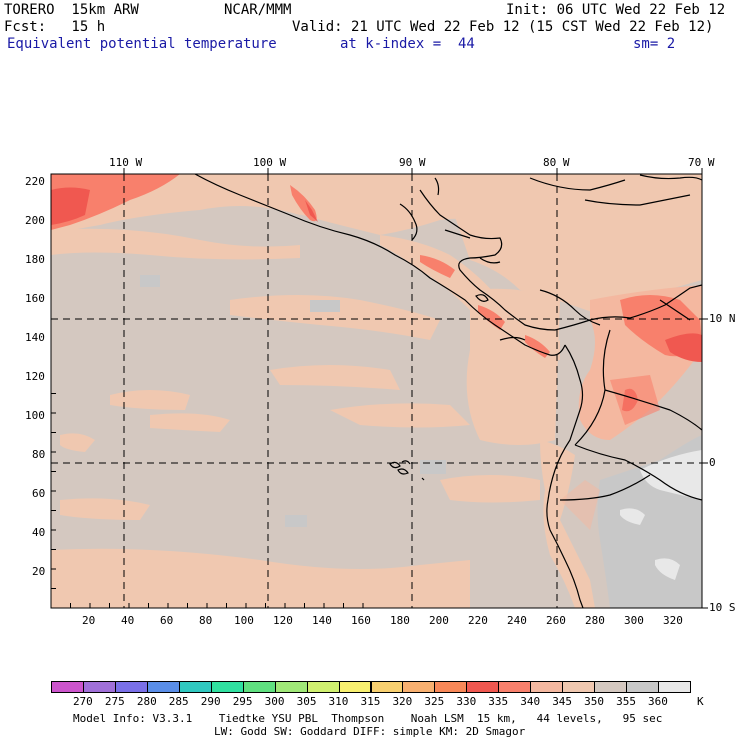  What do you see at coordinates (498, 701) in the screenshot?
I see `colorbar-label: 335` at bounding box center [498, 701].